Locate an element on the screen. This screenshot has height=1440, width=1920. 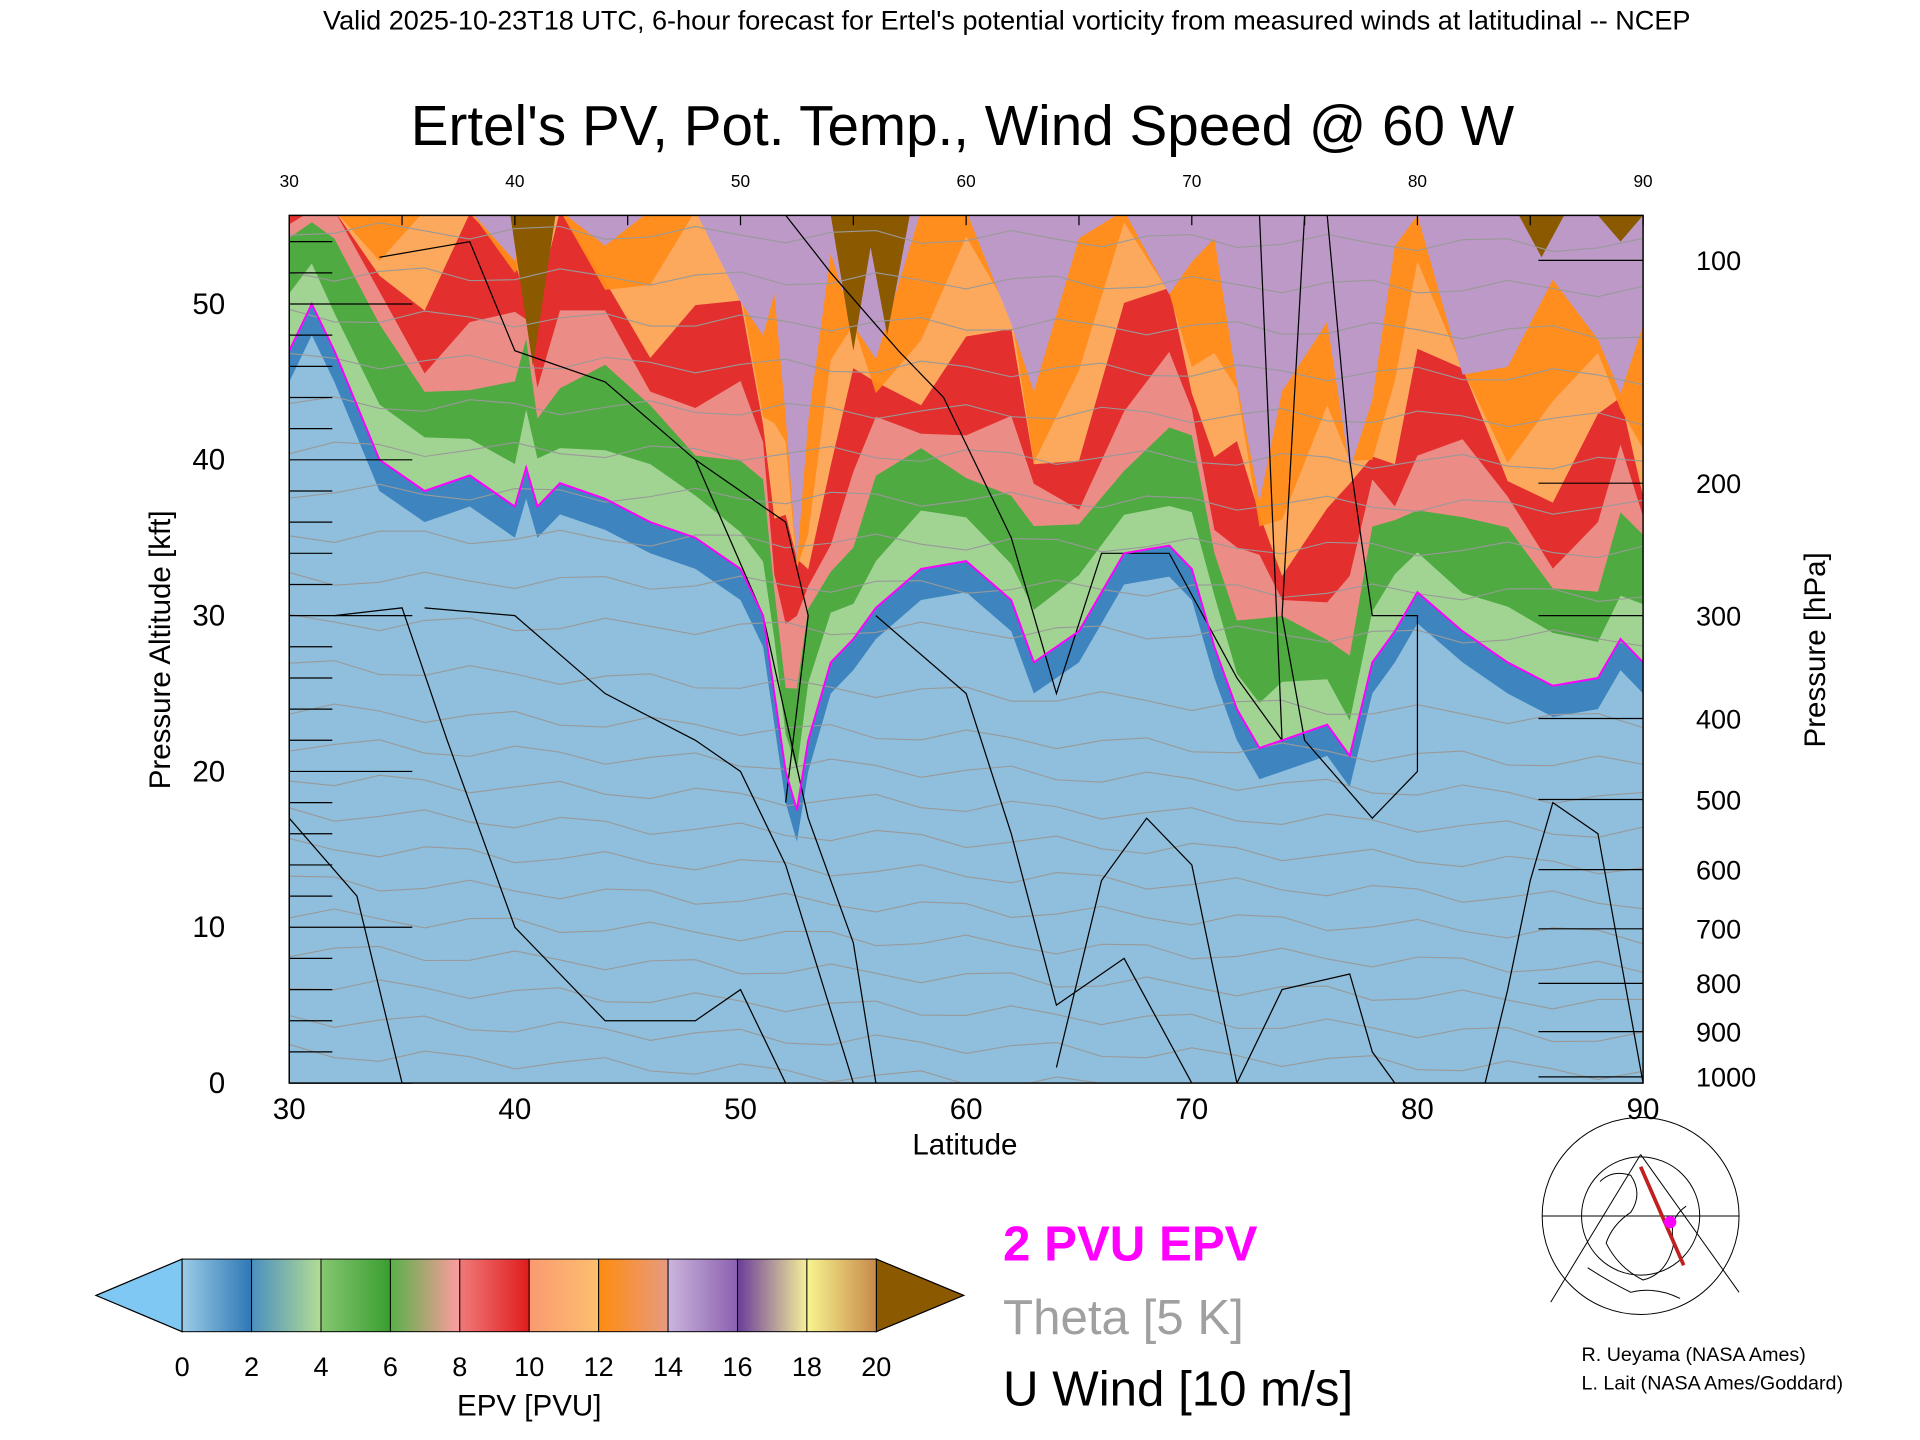
y-tick-label: 0 is located at coordinates (217, 1083).